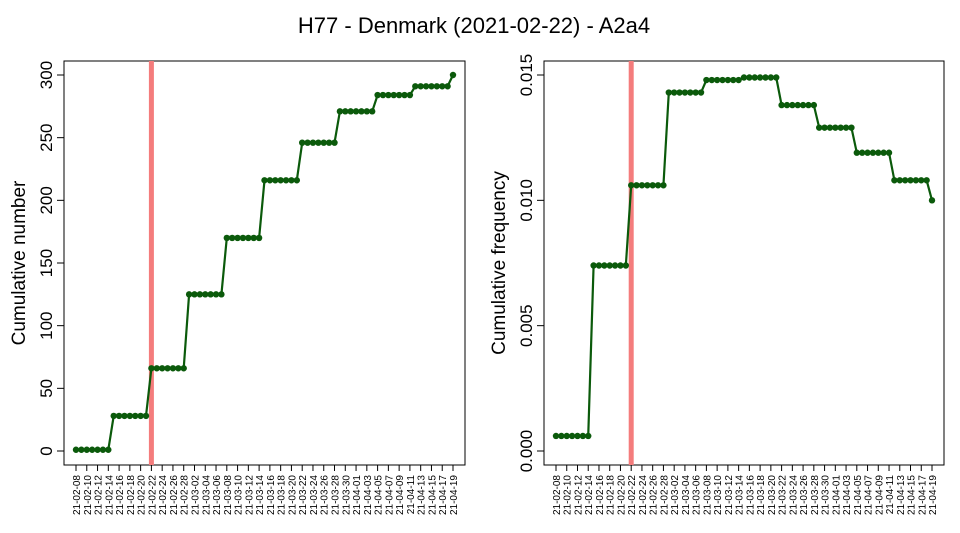  What do you see at coordinates (922, 495) in the screenshot?
I see `x-tick-label: 21-04-17` at bounding box center [922, 495].